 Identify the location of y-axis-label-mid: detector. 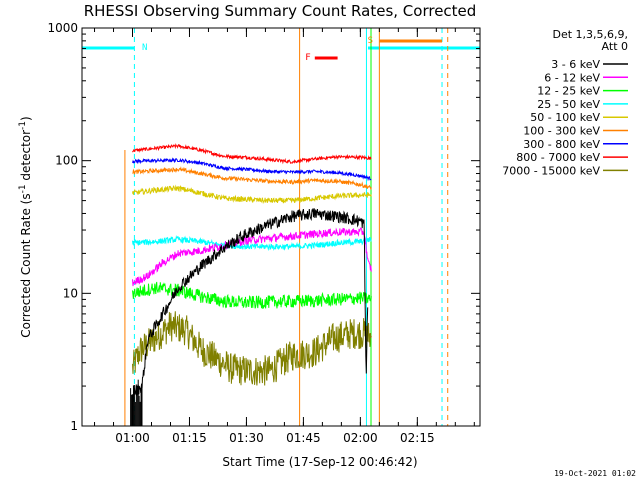
(26, 157).